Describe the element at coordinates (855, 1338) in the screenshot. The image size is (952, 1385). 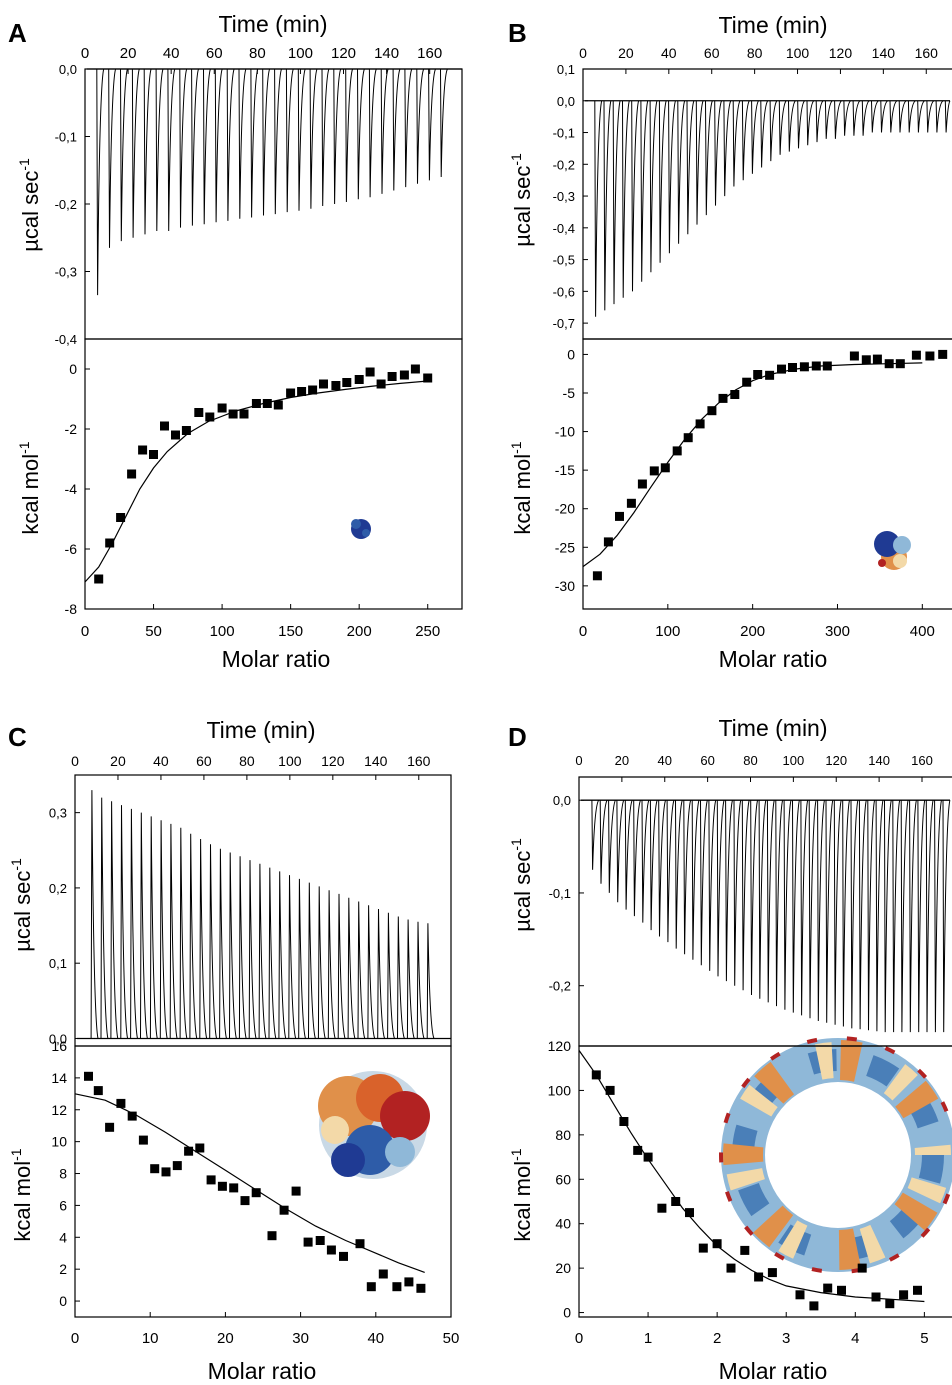
I see `tick-label: 4` at that location.